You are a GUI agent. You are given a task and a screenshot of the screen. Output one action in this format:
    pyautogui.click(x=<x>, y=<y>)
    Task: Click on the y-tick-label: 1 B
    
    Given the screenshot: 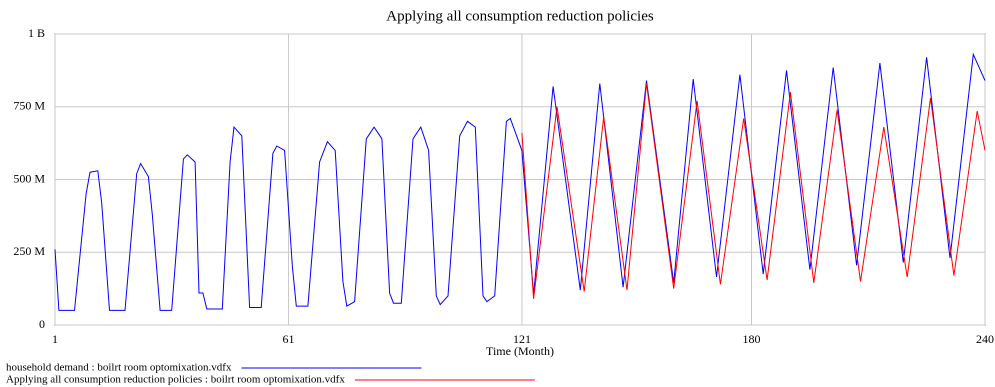 What is the action you would take?
    pyautogui.click(x=36, y=33)
    